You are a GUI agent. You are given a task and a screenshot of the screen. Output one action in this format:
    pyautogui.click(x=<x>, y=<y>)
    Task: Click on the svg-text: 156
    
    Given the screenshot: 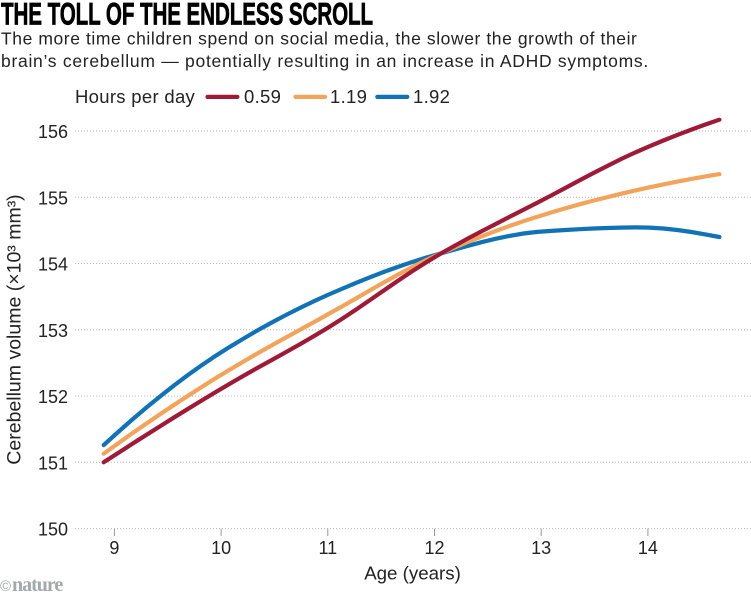 What is the action you would take?
    pyautogui.click(x=53, y=132)
    